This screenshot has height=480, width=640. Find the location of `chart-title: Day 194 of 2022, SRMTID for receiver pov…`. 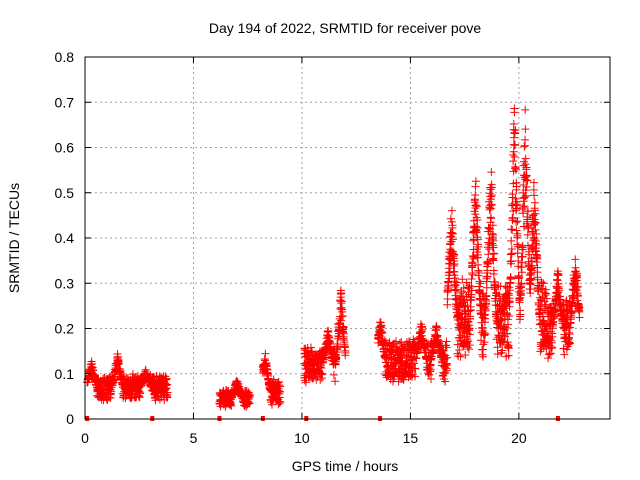

chart-title: Day 194 of 2022, SRMTID for receiver pov… is located at coordinates (345, 28).